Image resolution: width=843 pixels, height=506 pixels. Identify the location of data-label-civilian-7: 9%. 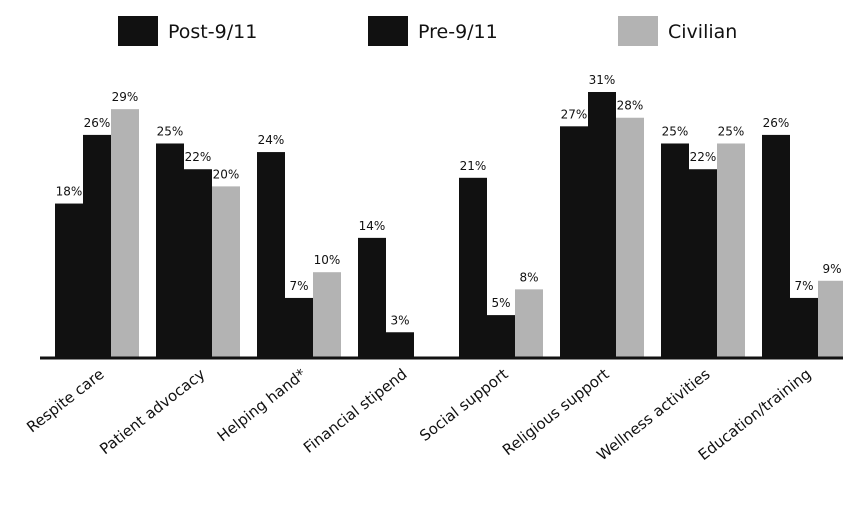
(831, 269).